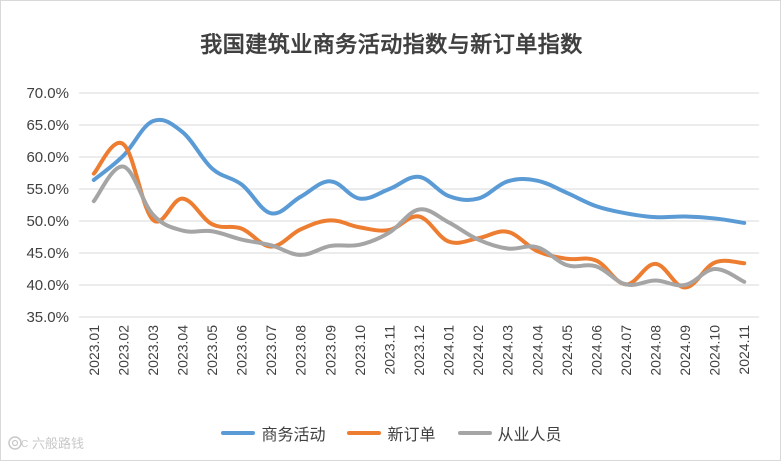 This screenshot has height=462, width=781. I want to click on svg-text: CD, so click(25, 444).